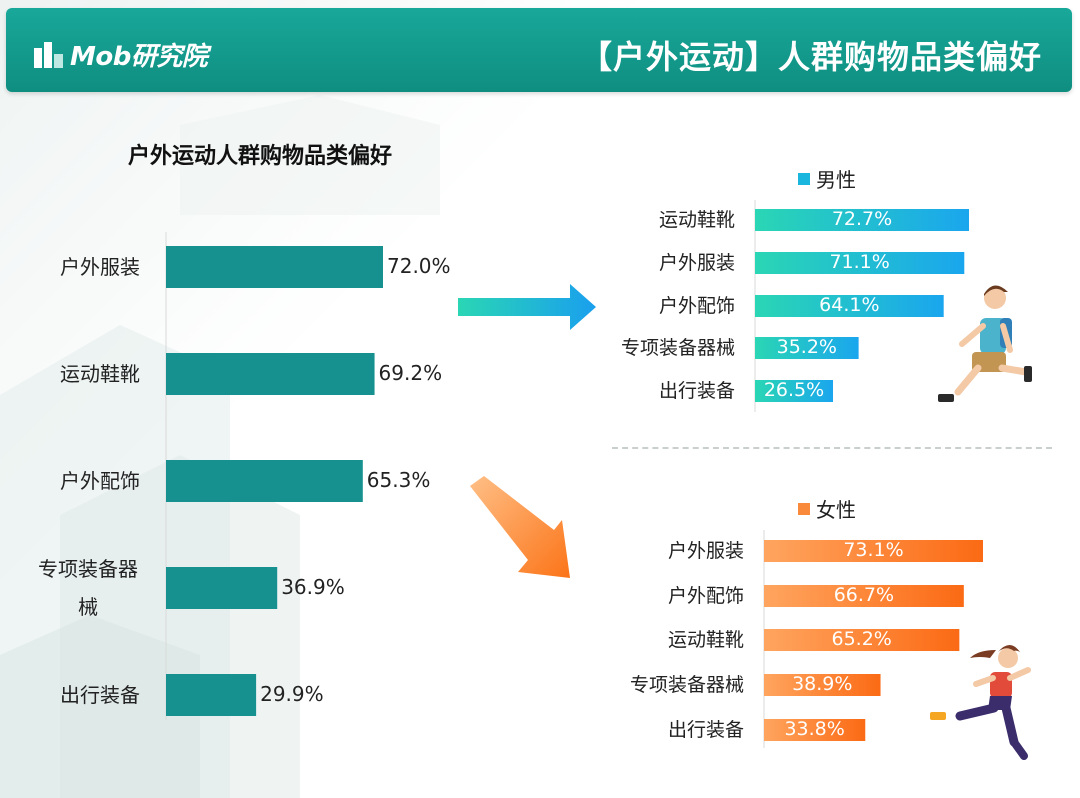  Describe the element at coordinates (985, 343) in the screenshot. I see `male-runner-icon` at that location.